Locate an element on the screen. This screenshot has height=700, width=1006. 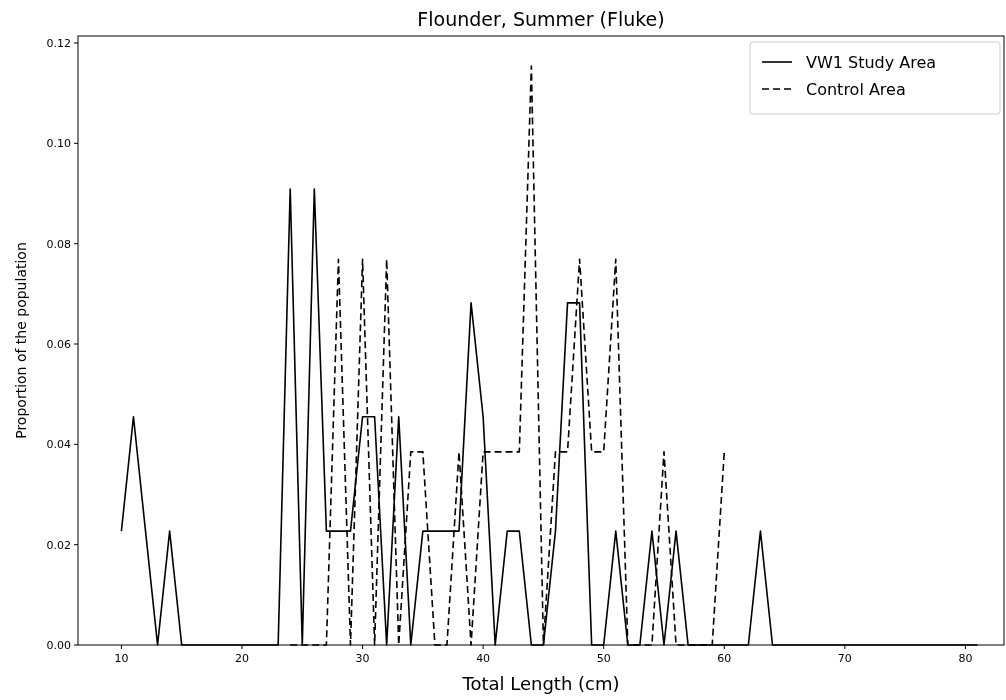
y-tick-label: 0.02 is located at coordinates (58, 545).